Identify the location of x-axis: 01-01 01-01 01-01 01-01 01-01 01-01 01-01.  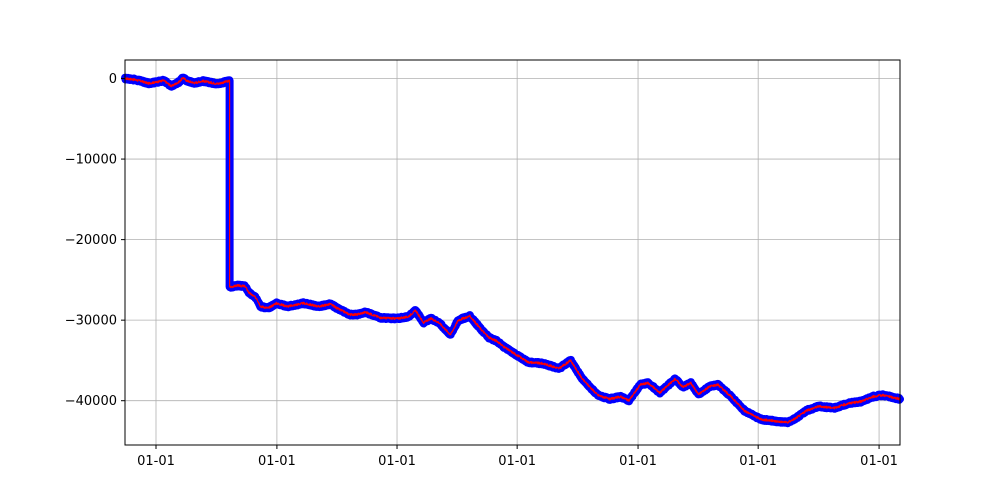
(517, 457).